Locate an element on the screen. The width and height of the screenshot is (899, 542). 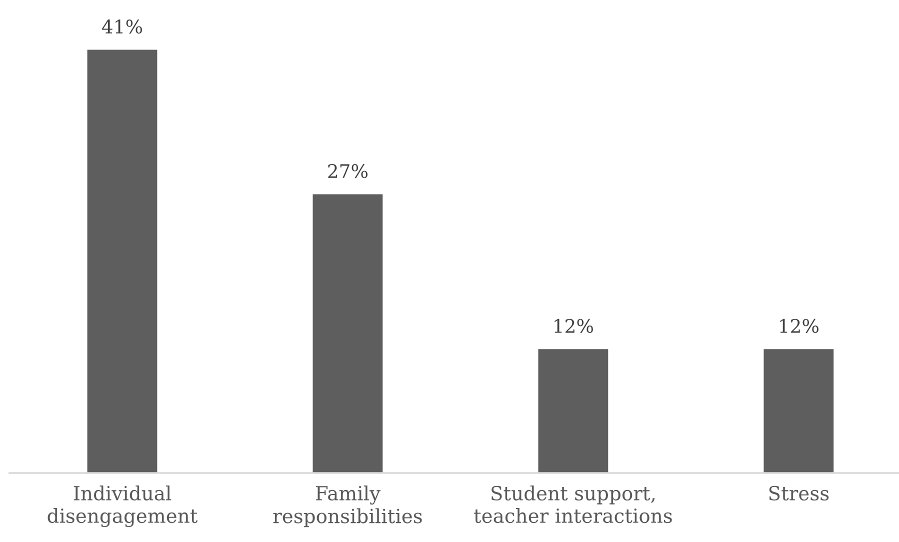
x-tick-label: Student support, teacher interactions is located at coordinates (573, 505).